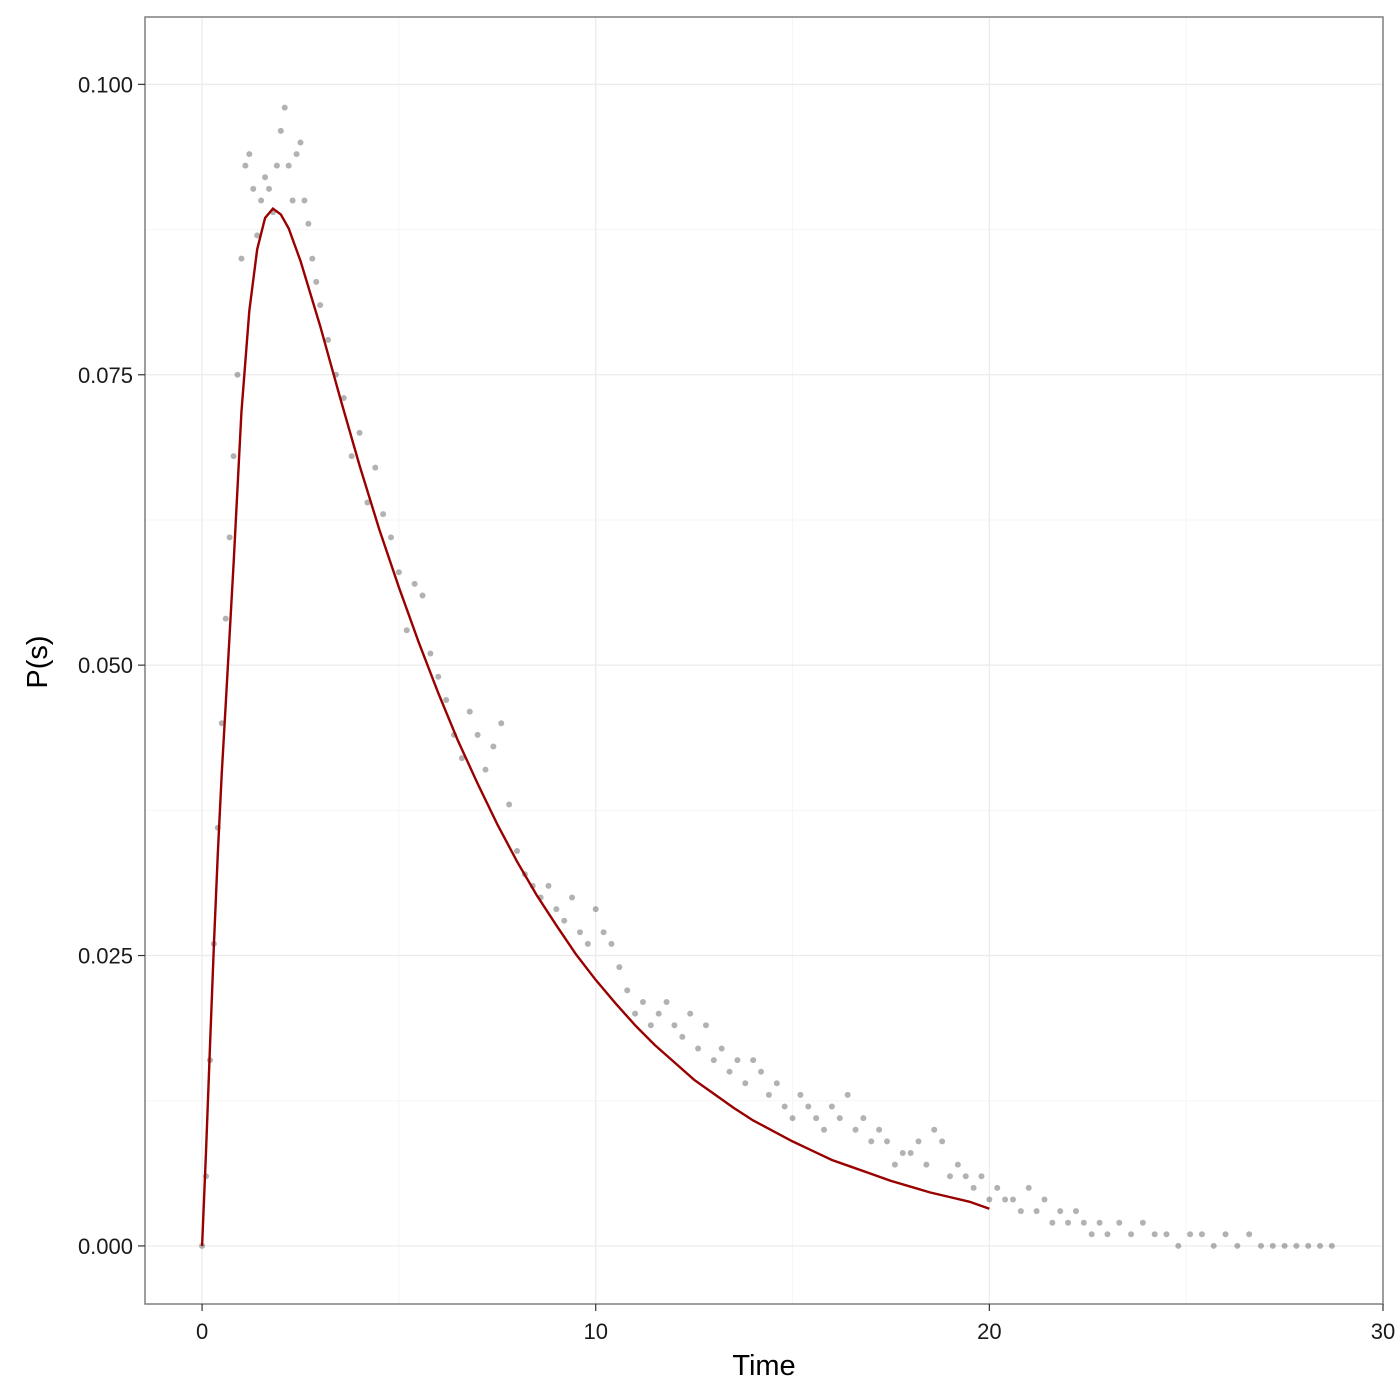  Describe the element at coordinates (1383, 1331) in the screenshot. I see `x-tick-label: 30` at that location.